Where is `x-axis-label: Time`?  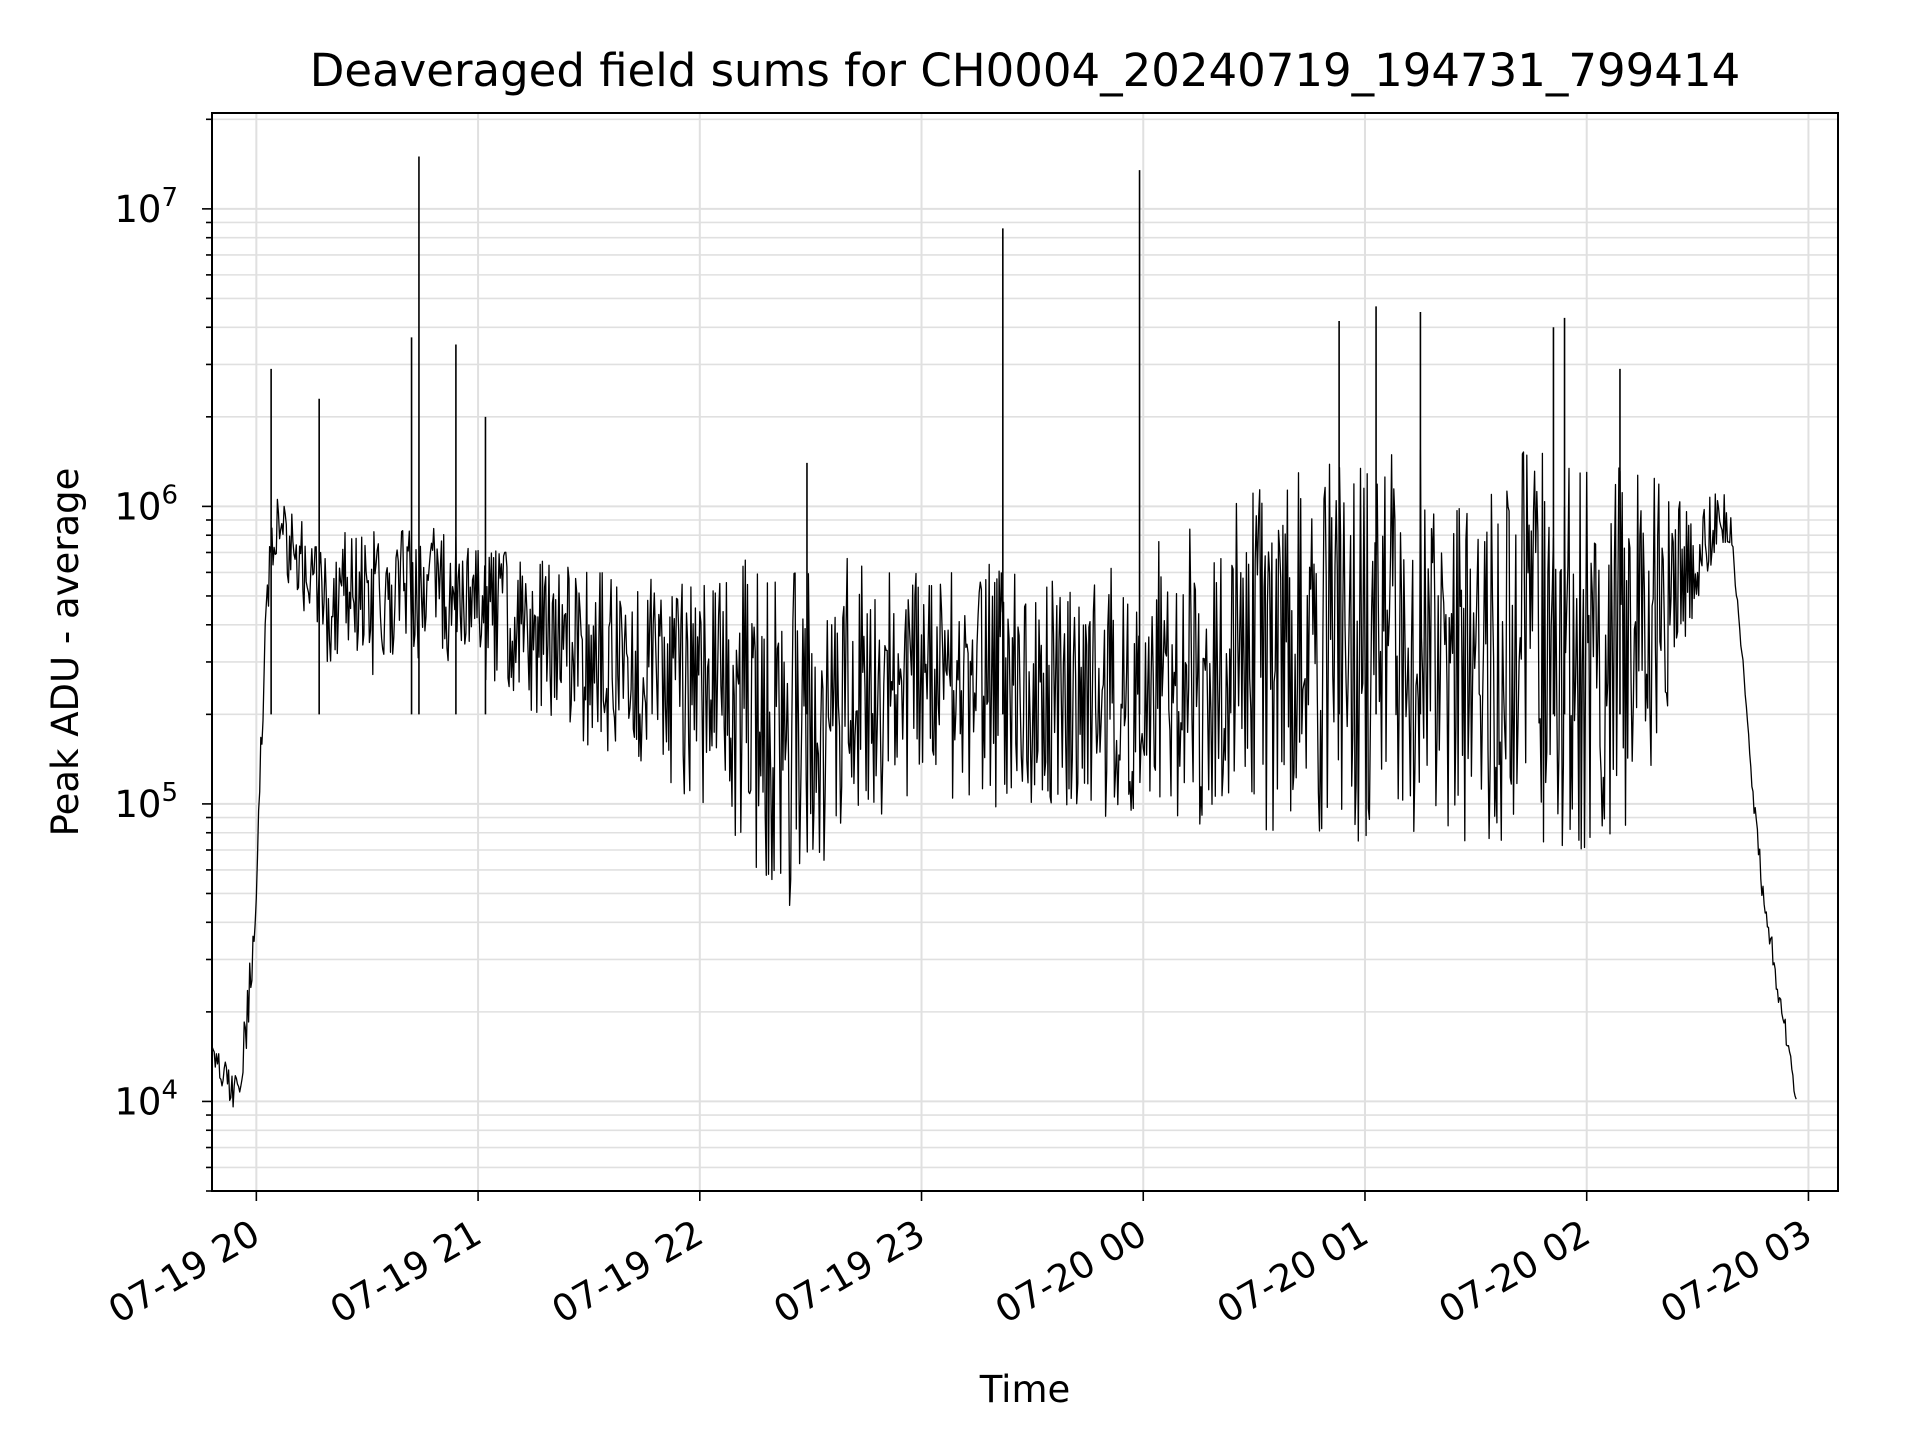 x-axis-label: Time is located at coordinates (1025, 1389).